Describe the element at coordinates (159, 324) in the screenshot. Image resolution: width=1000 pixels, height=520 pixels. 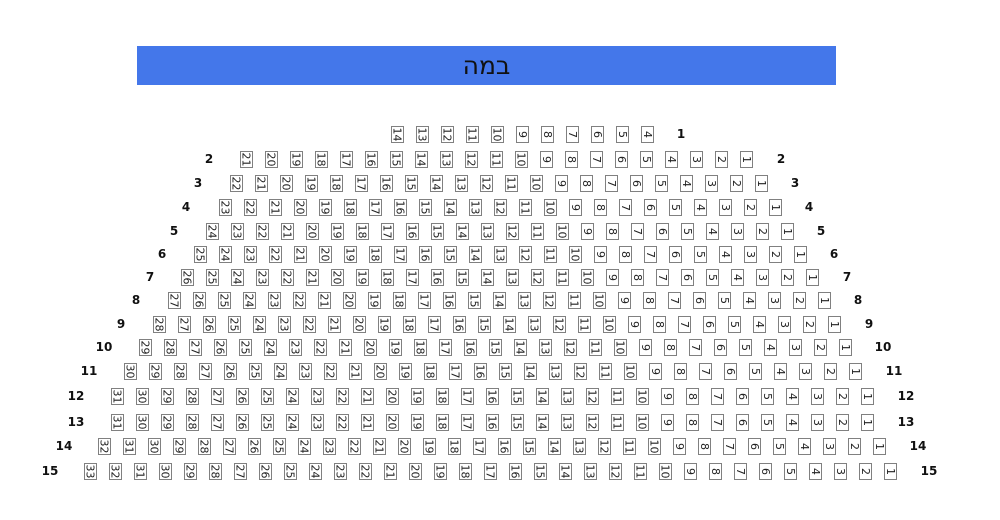
I see `seat: 28` at that location.